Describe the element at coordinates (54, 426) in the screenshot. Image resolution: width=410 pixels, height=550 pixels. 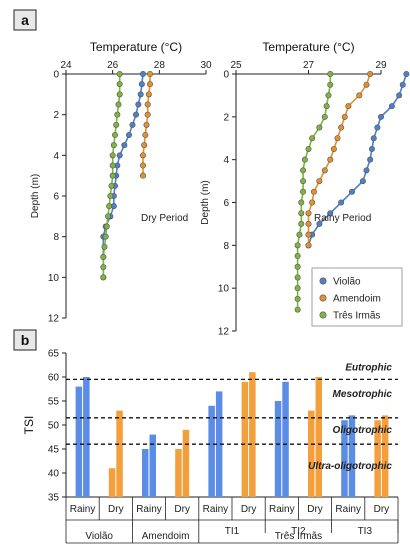
I see `y-tick-label: 50` at that location.